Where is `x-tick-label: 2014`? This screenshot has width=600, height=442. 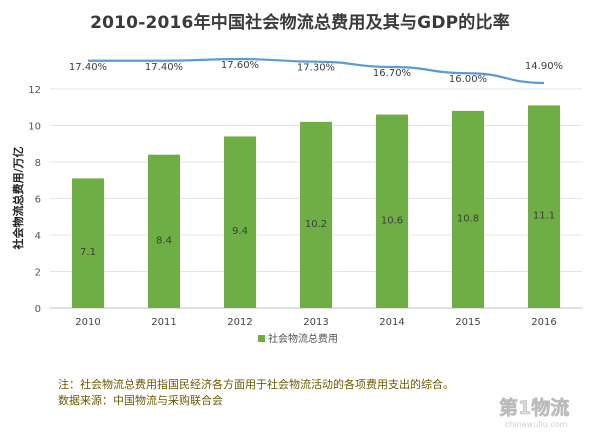 x-tick-label: 2014 is located at coordinates (391, 322).